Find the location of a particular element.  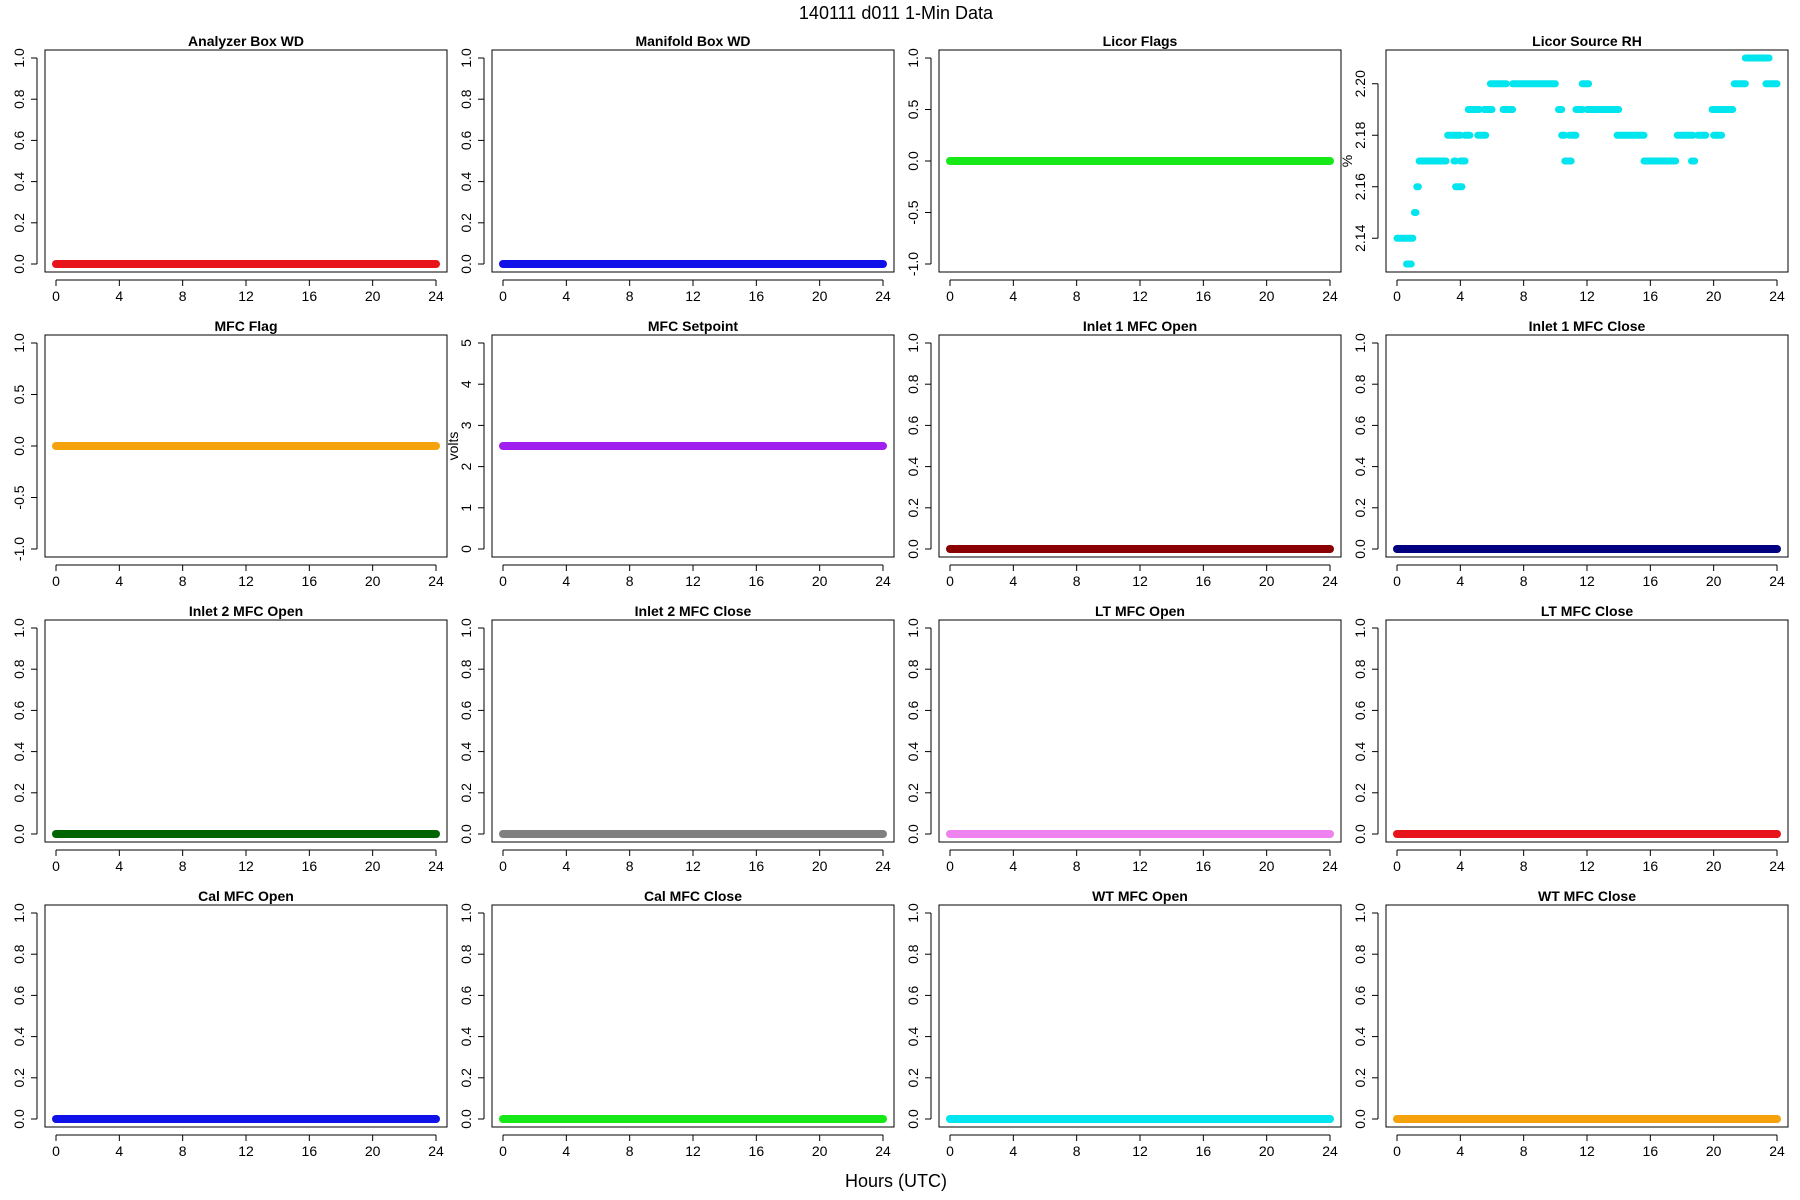

y-tick-label: 0.6 is located at coordinates (19, 995).